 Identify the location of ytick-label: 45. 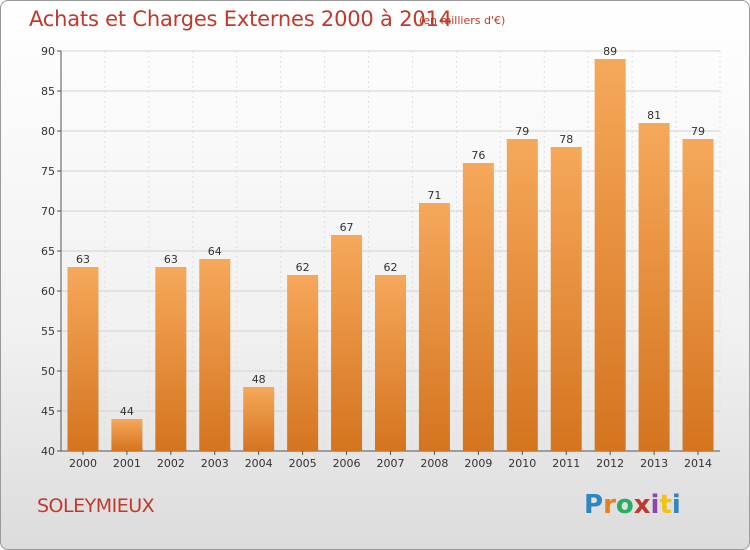
(48, 411).